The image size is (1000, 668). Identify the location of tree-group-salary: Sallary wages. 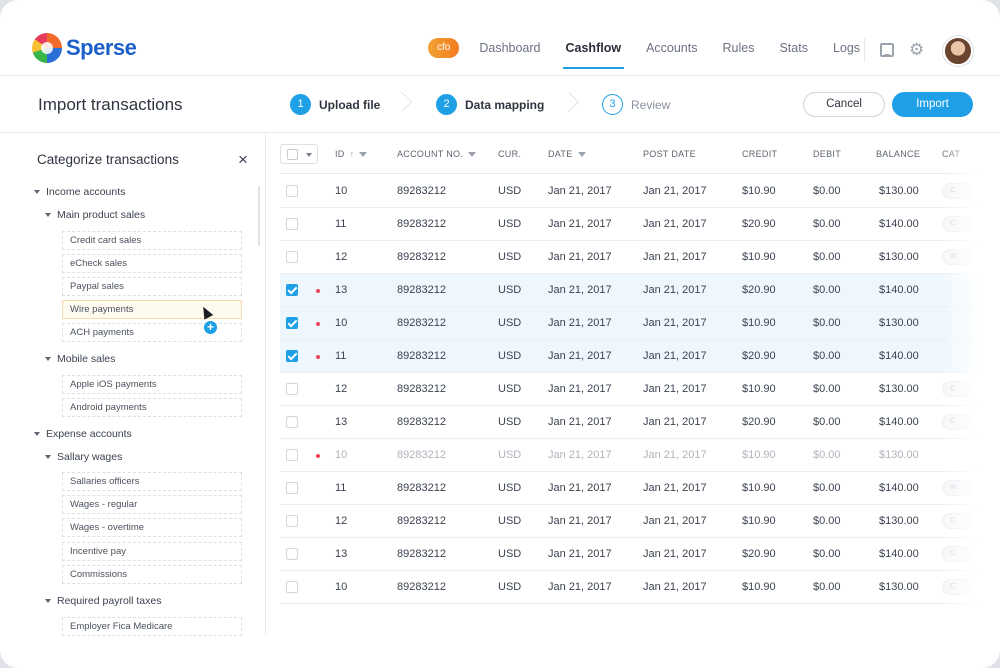
(83, 457).